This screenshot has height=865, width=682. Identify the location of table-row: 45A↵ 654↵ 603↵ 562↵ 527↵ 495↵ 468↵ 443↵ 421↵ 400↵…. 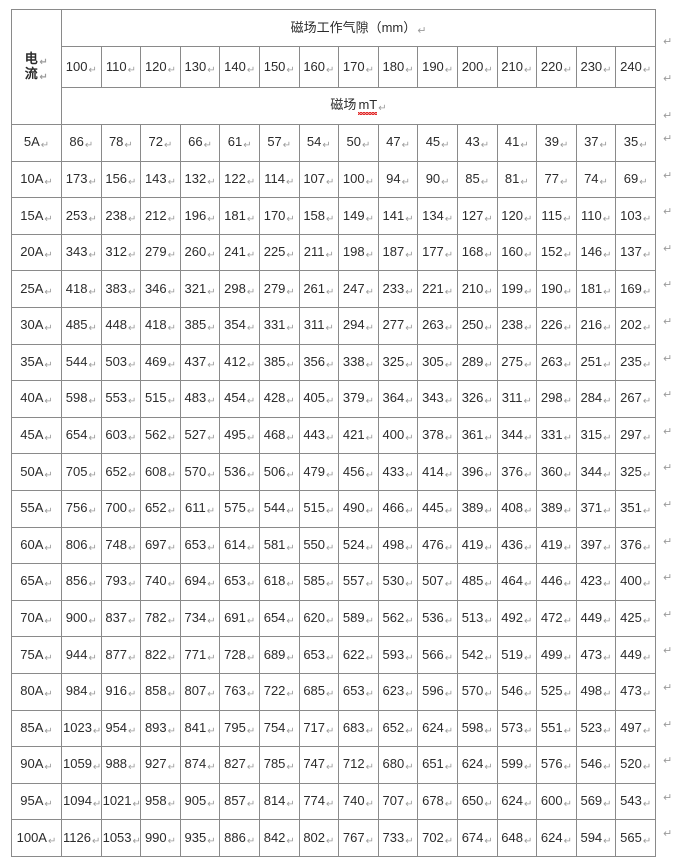
(334, 435).